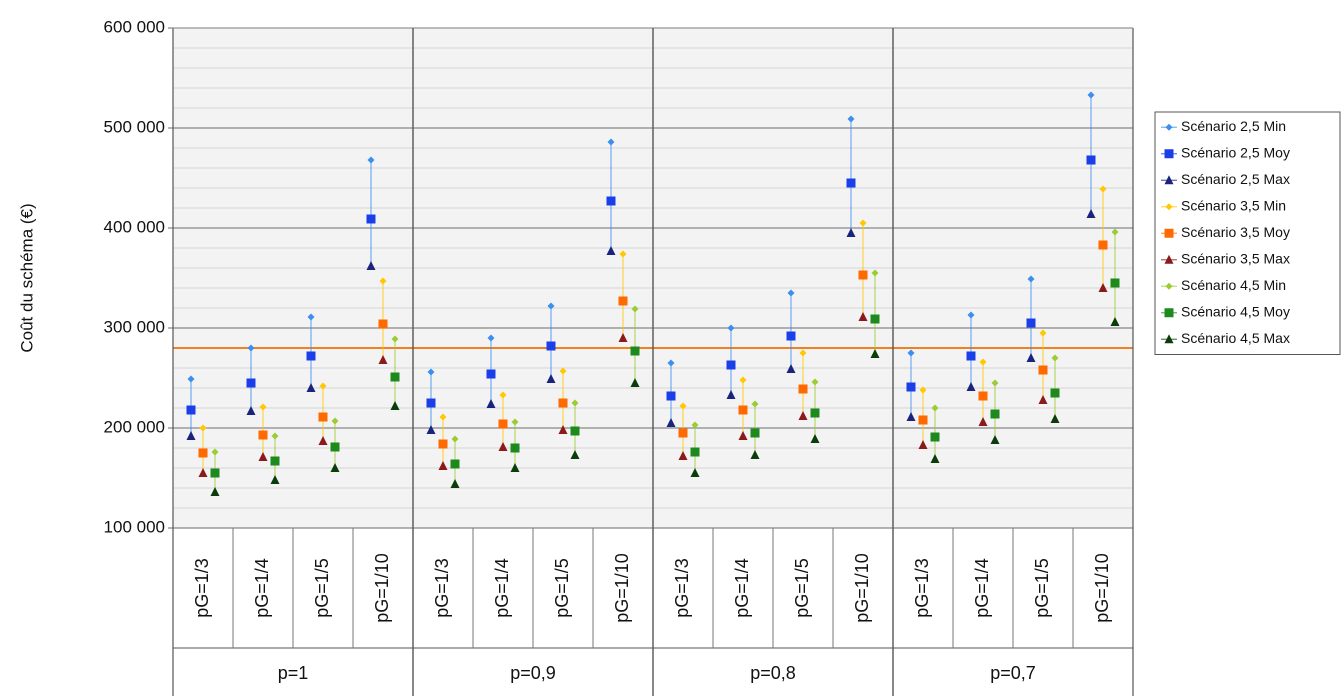 The height and width of the screenshot is (696, 1344). Describe the element at coordinates (1233, 285) in the screenshot. I see `legend-label: Scénario 4,5 Min` at that location.